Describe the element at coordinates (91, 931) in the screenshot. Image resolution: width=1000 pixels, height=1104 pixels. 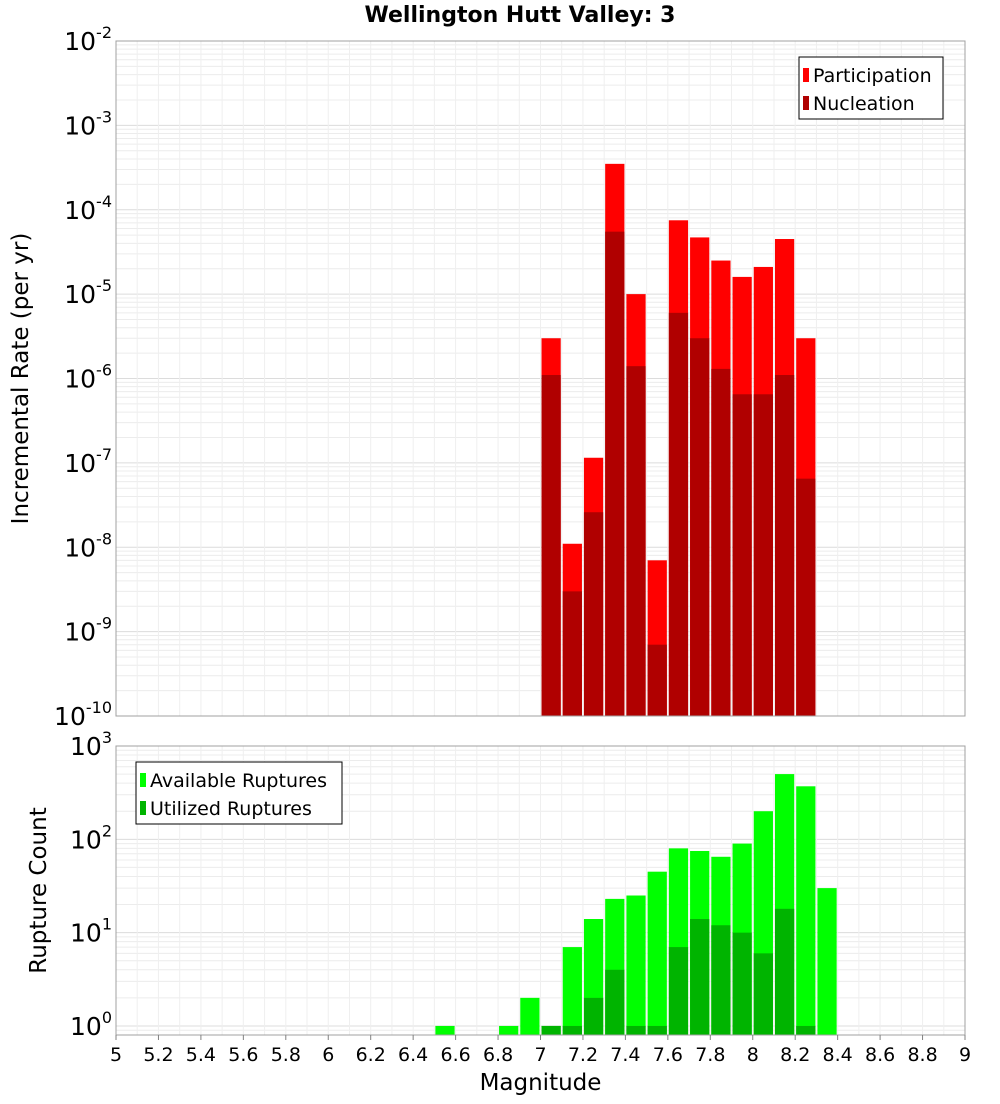
I see `y-tick-label: 10¹` at that location.